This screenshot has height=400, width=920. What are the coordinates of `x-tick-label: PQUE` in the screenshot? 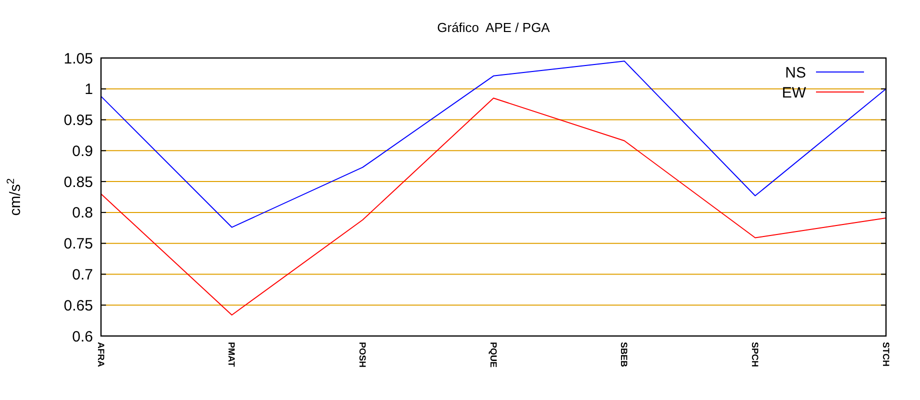 It's located at (493, 355).